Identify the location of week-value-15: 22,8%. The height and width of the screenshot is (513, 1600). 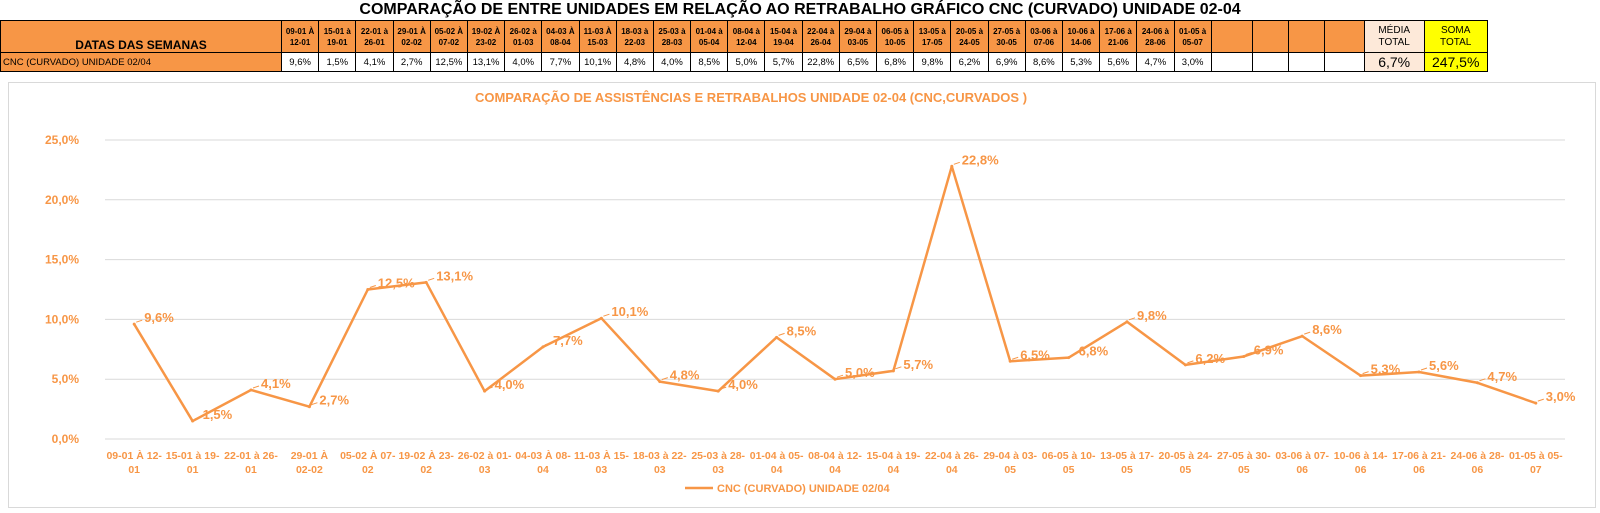
(820, 62).